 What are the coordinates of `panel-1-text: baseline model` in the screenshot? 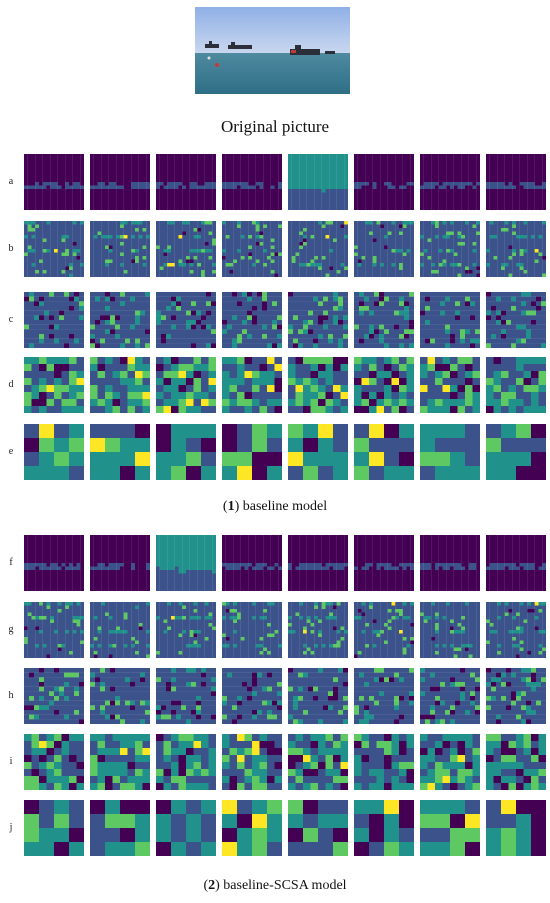 It's located at (285, 506).